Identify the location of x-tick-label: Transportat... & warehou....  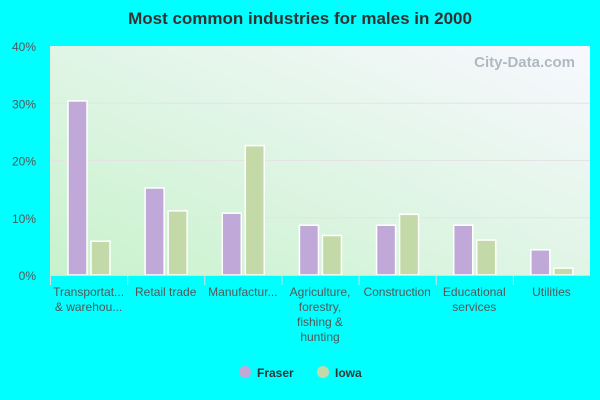
(88, 299).